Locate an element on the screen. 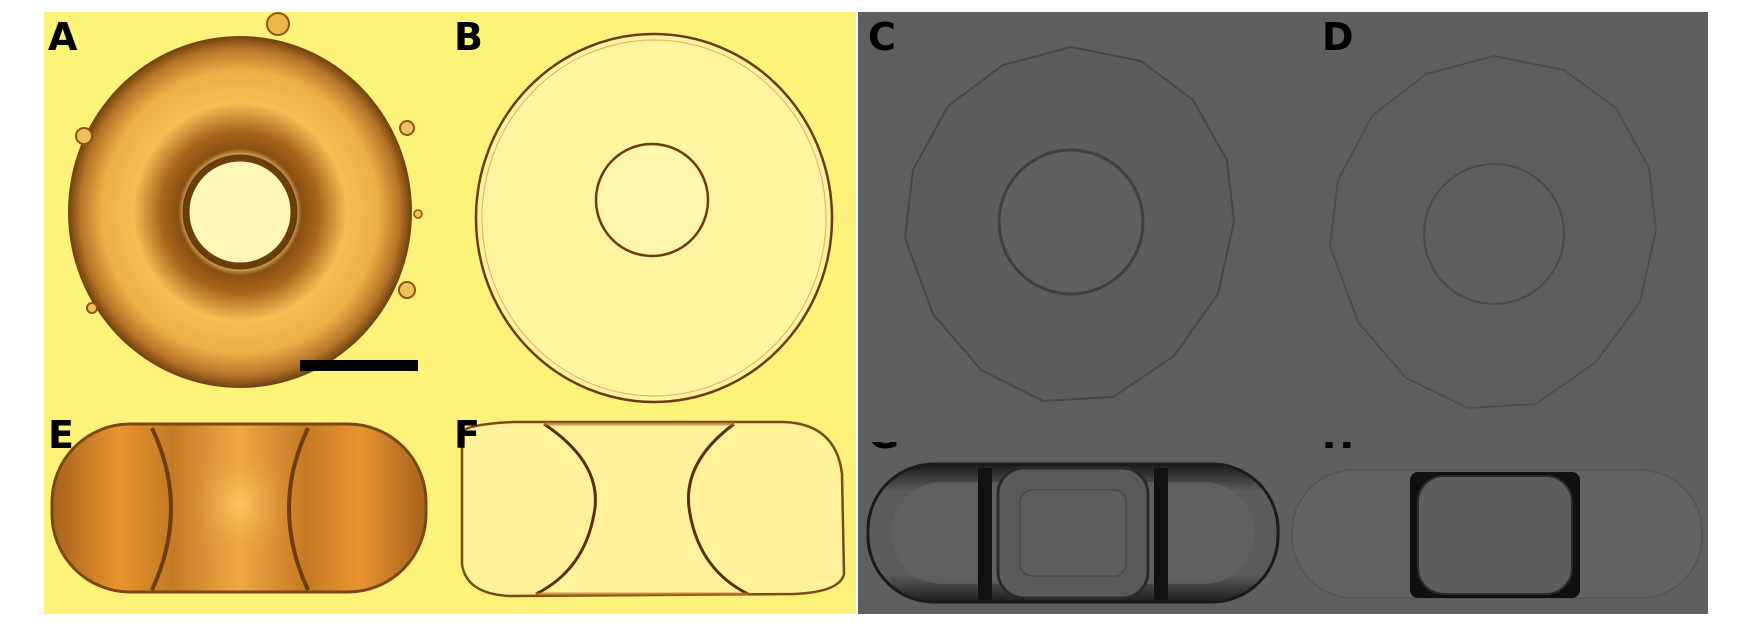  panel-g: G is located at coordinates (1073, 528).